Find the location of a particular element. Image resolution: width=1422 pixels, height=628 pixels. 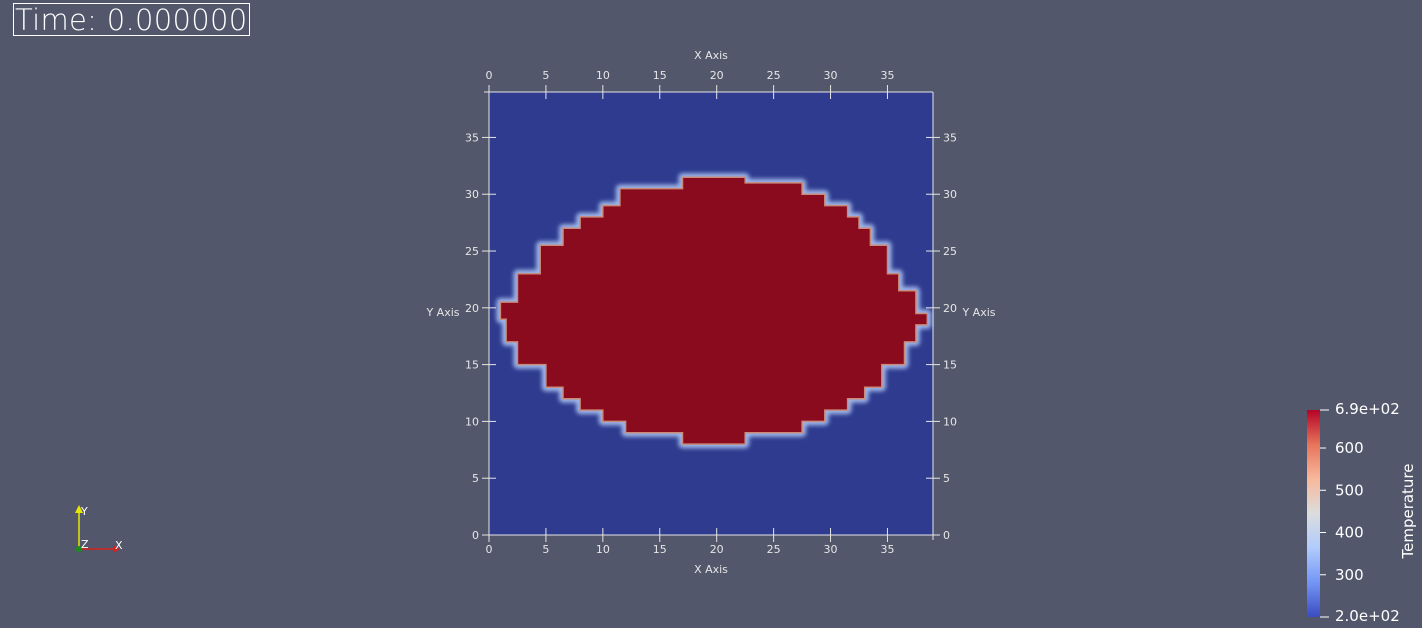

colorbar-min-label: 2.0e+02 is located at coordinates (1367, 616).